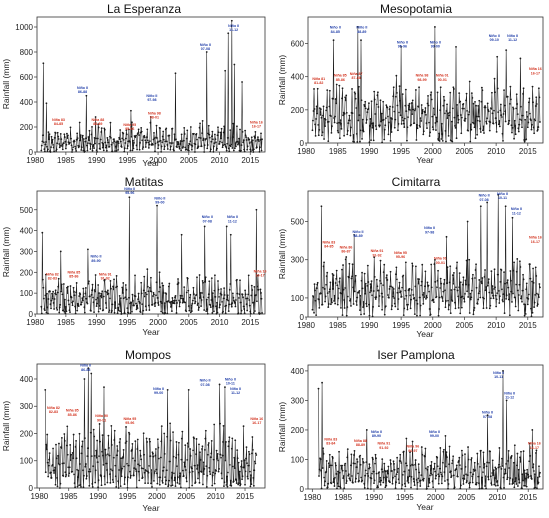  I want to click on chart-title: Cimitarra, so click(416, 182).